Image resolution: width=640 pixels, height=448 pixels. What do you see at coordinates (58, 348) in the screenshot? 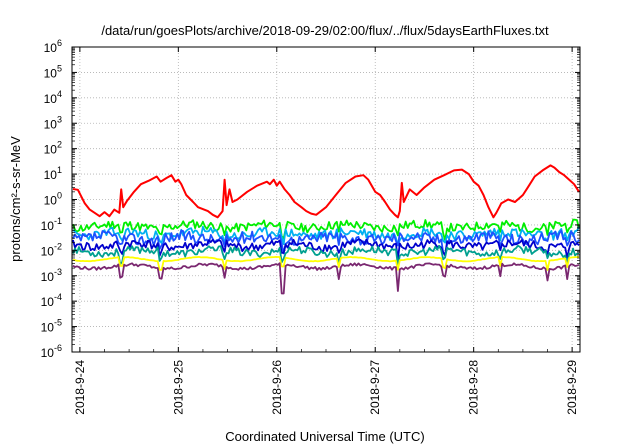
I see `y-tick-exponent: -6` at bounding box center [58, 348].